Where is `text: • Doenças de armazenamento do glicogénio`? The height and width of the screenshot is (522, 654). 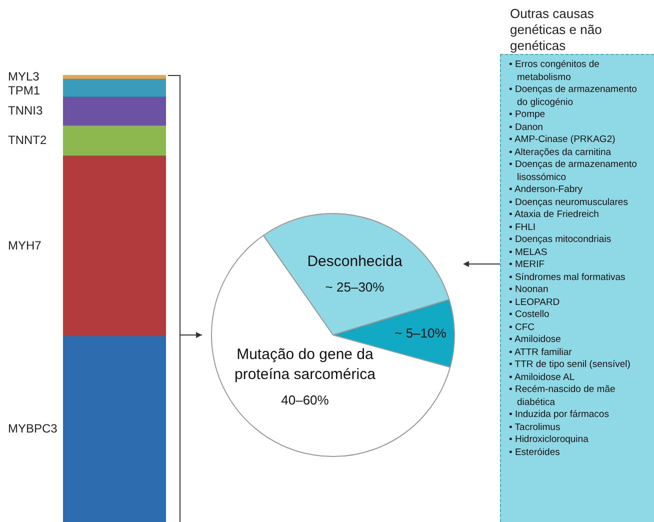
text: • Doenças de armazenamento do glicogénio is located at coordinates (573, 96).